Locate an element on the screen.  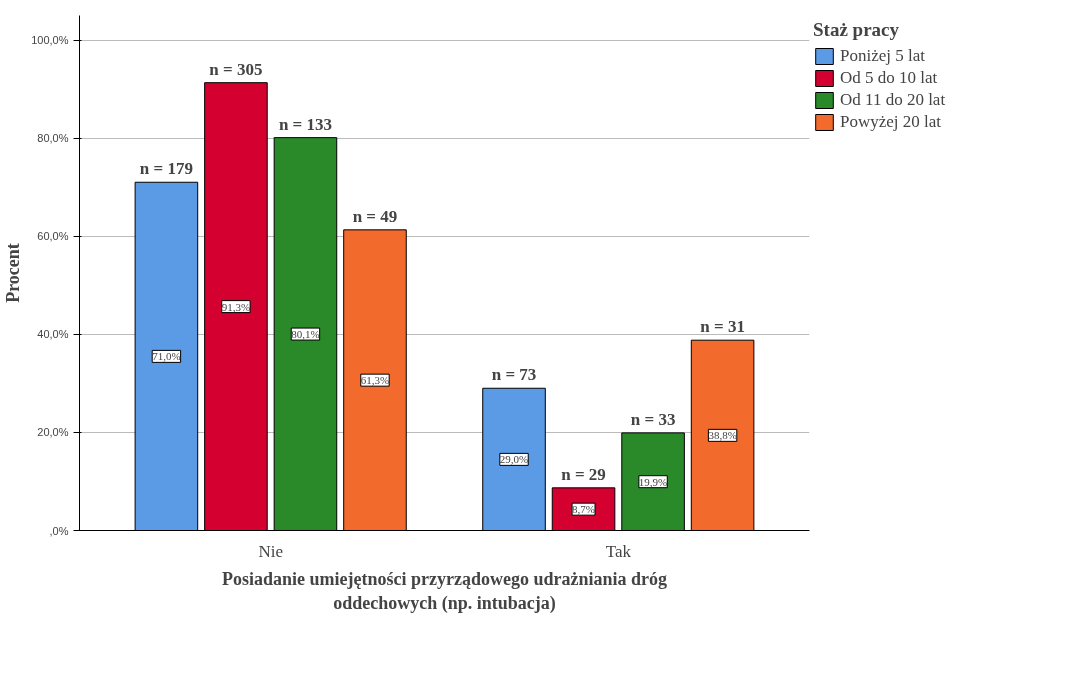
y-tick-label: 20,0% is located at coordinates (53, 432).